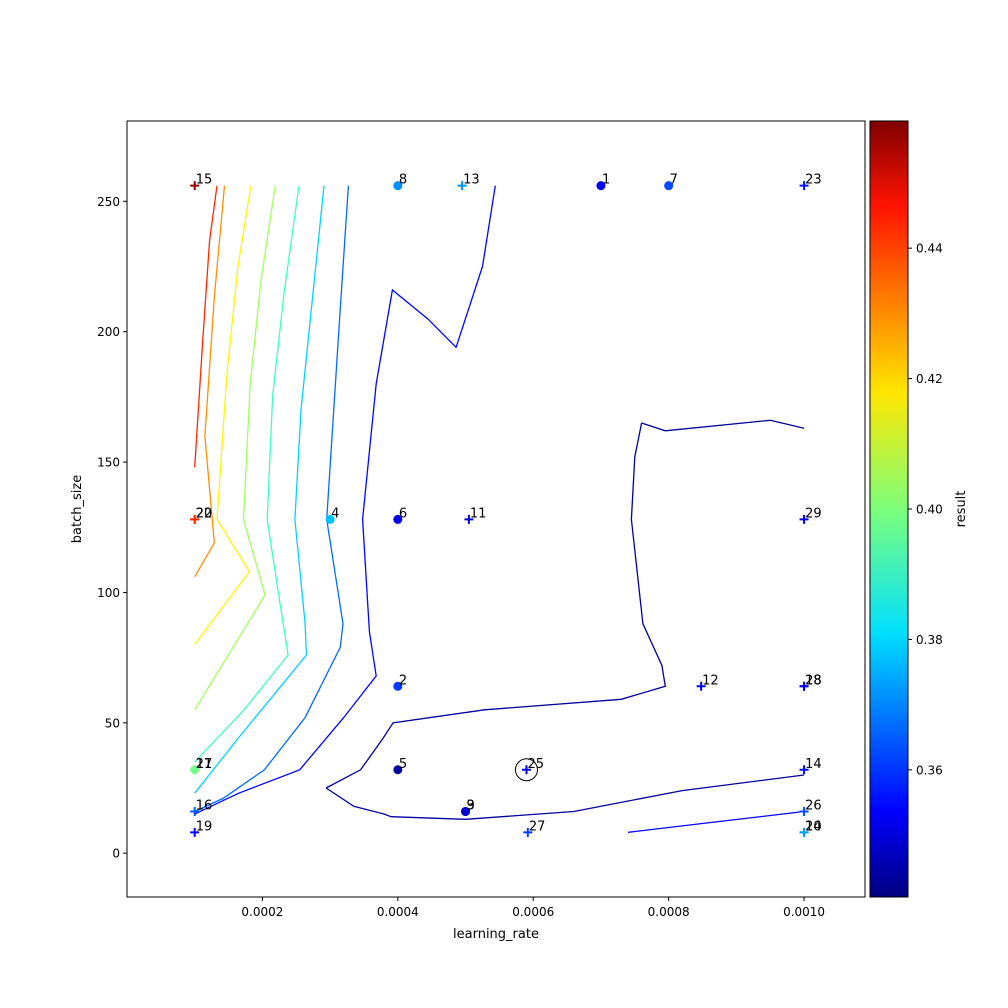 Image resolution: width=1008 pixels, height=1008 pixels. I want to click on x-tick-label: 0.0002, so click(262, 912).